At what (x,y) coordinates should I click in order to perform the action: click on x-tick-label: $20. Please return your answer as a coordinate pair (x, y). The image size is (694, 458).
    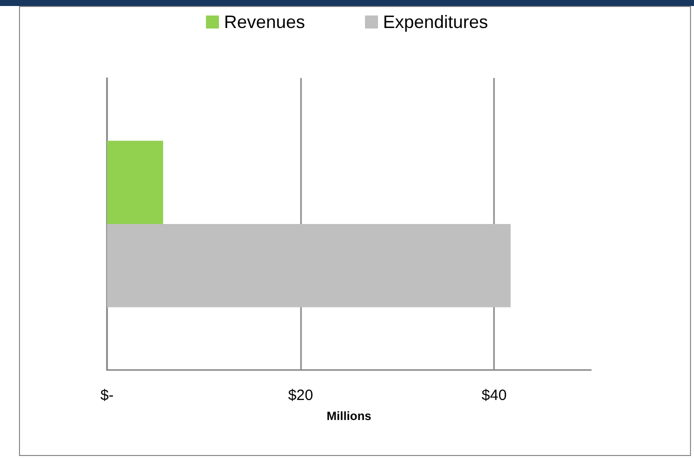
    Looking at the image, I should click on (301, 395).